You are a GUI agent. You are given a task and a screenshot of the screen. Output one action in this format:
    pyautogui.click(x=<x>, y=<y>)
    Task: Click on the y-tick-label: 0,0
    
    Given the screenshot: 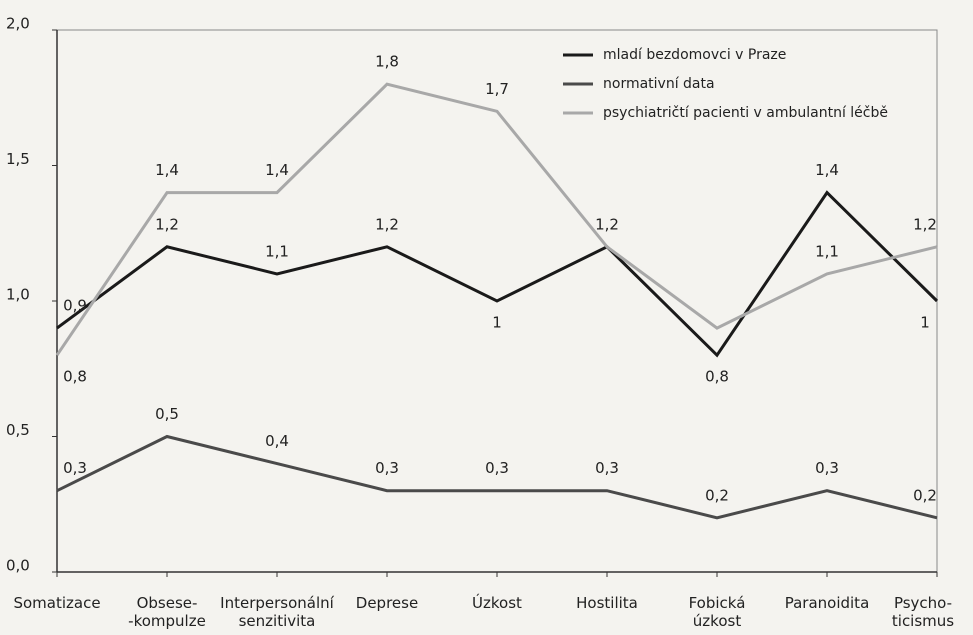 What is the action you would take?
    pyautogui.click(x=18, y=566)
    